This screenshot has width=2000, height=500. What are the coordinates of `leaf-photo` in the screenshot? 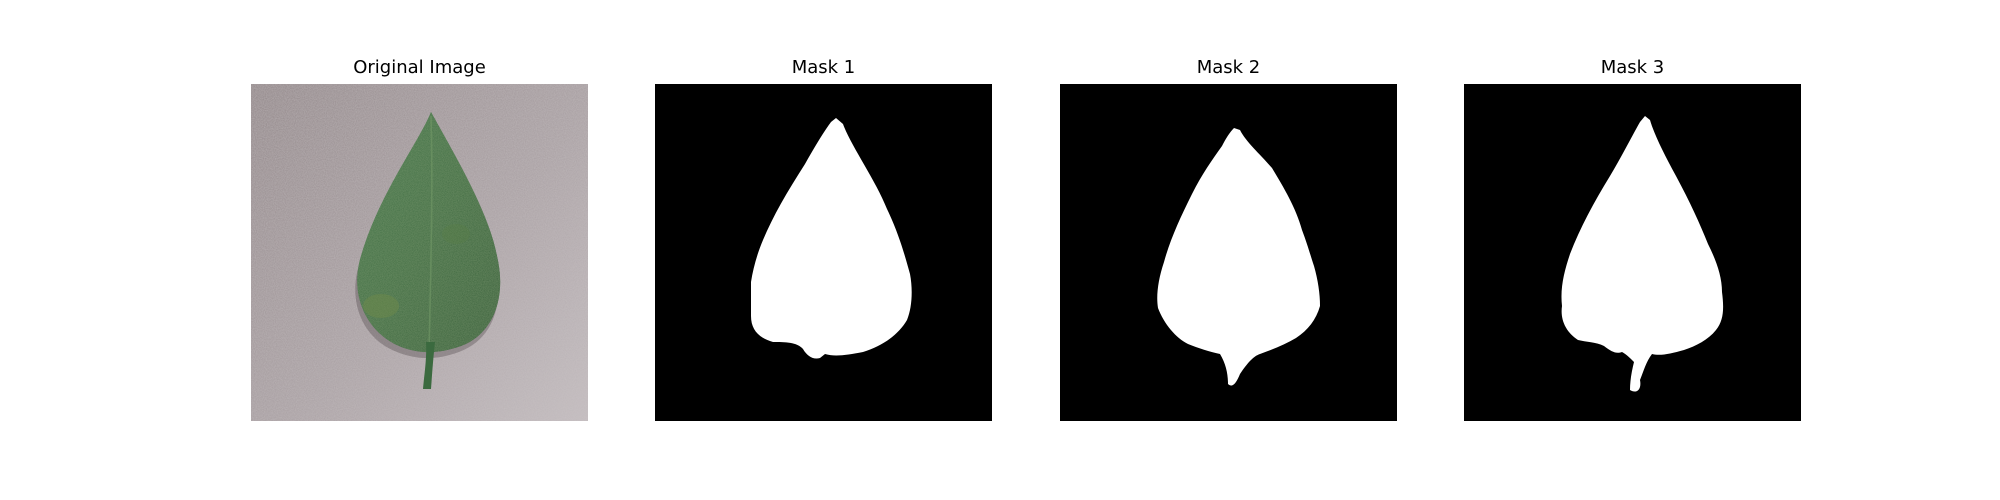 It's located at (419, 252).